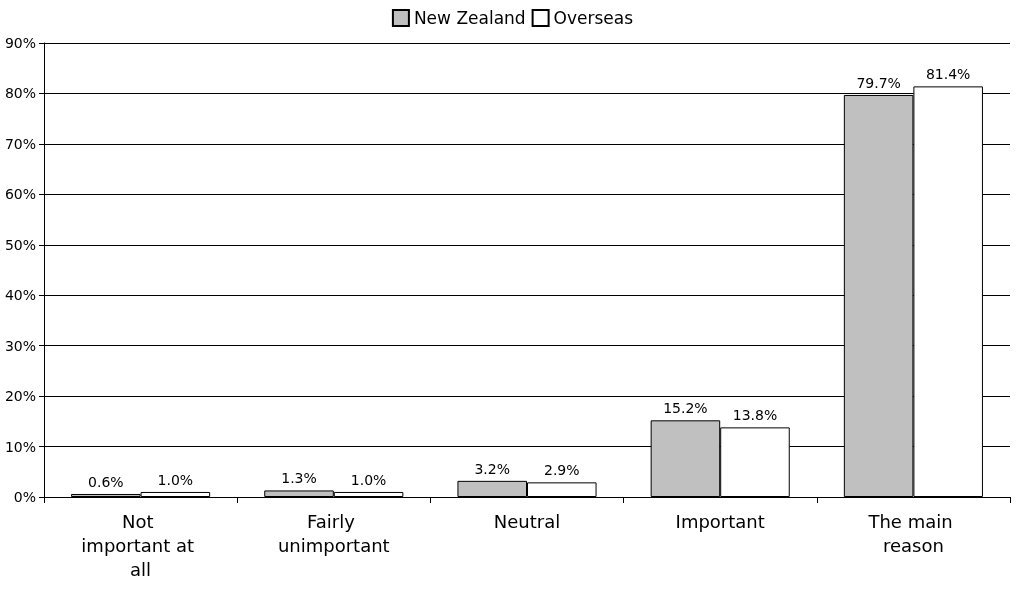 Image resolution: width=1025 pixels, height=609 pixels. I want to click on data-label: 13.8%, so click(755, 415).